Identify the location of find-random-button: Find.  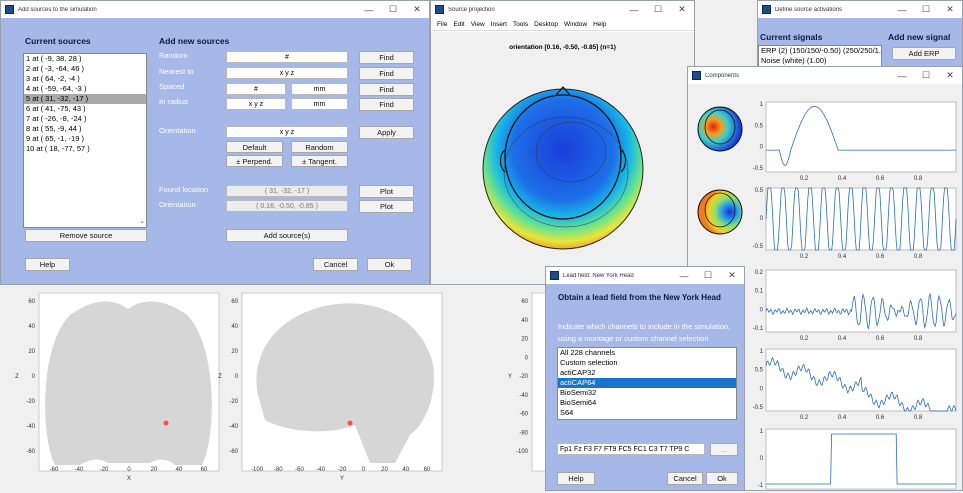
(386, 57).